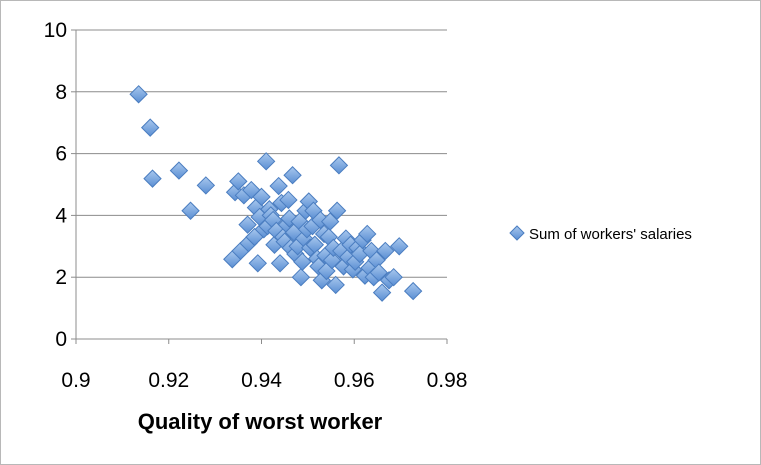  Describe the element at coordinates (517, 233) in the screenshot. I see `legend-marker-icon` at that location.